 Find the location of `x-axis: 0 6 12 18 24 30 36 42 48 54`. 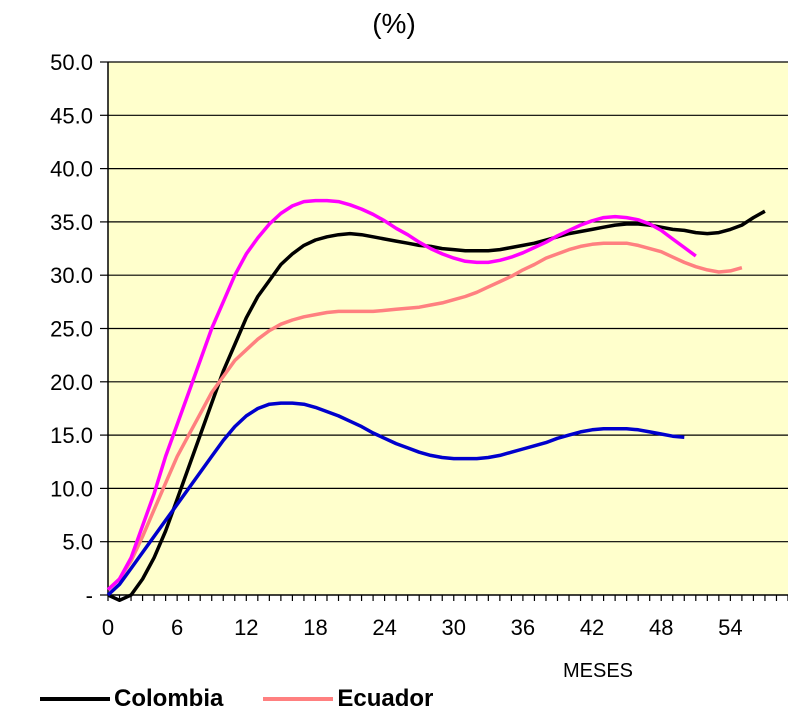

x-axis: 0 6 12 18 24 30 36 42 48 54 is located at coordinates (445, 617).